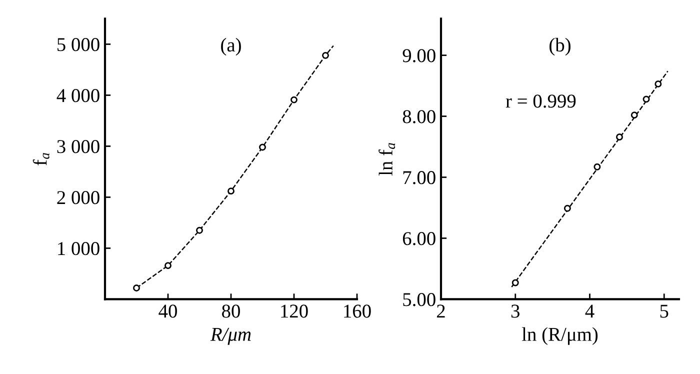  What do you see at coordinates (515, 311) in the screenshot?
I see `x-tick-label: 3` at bounding box center [515, 311].